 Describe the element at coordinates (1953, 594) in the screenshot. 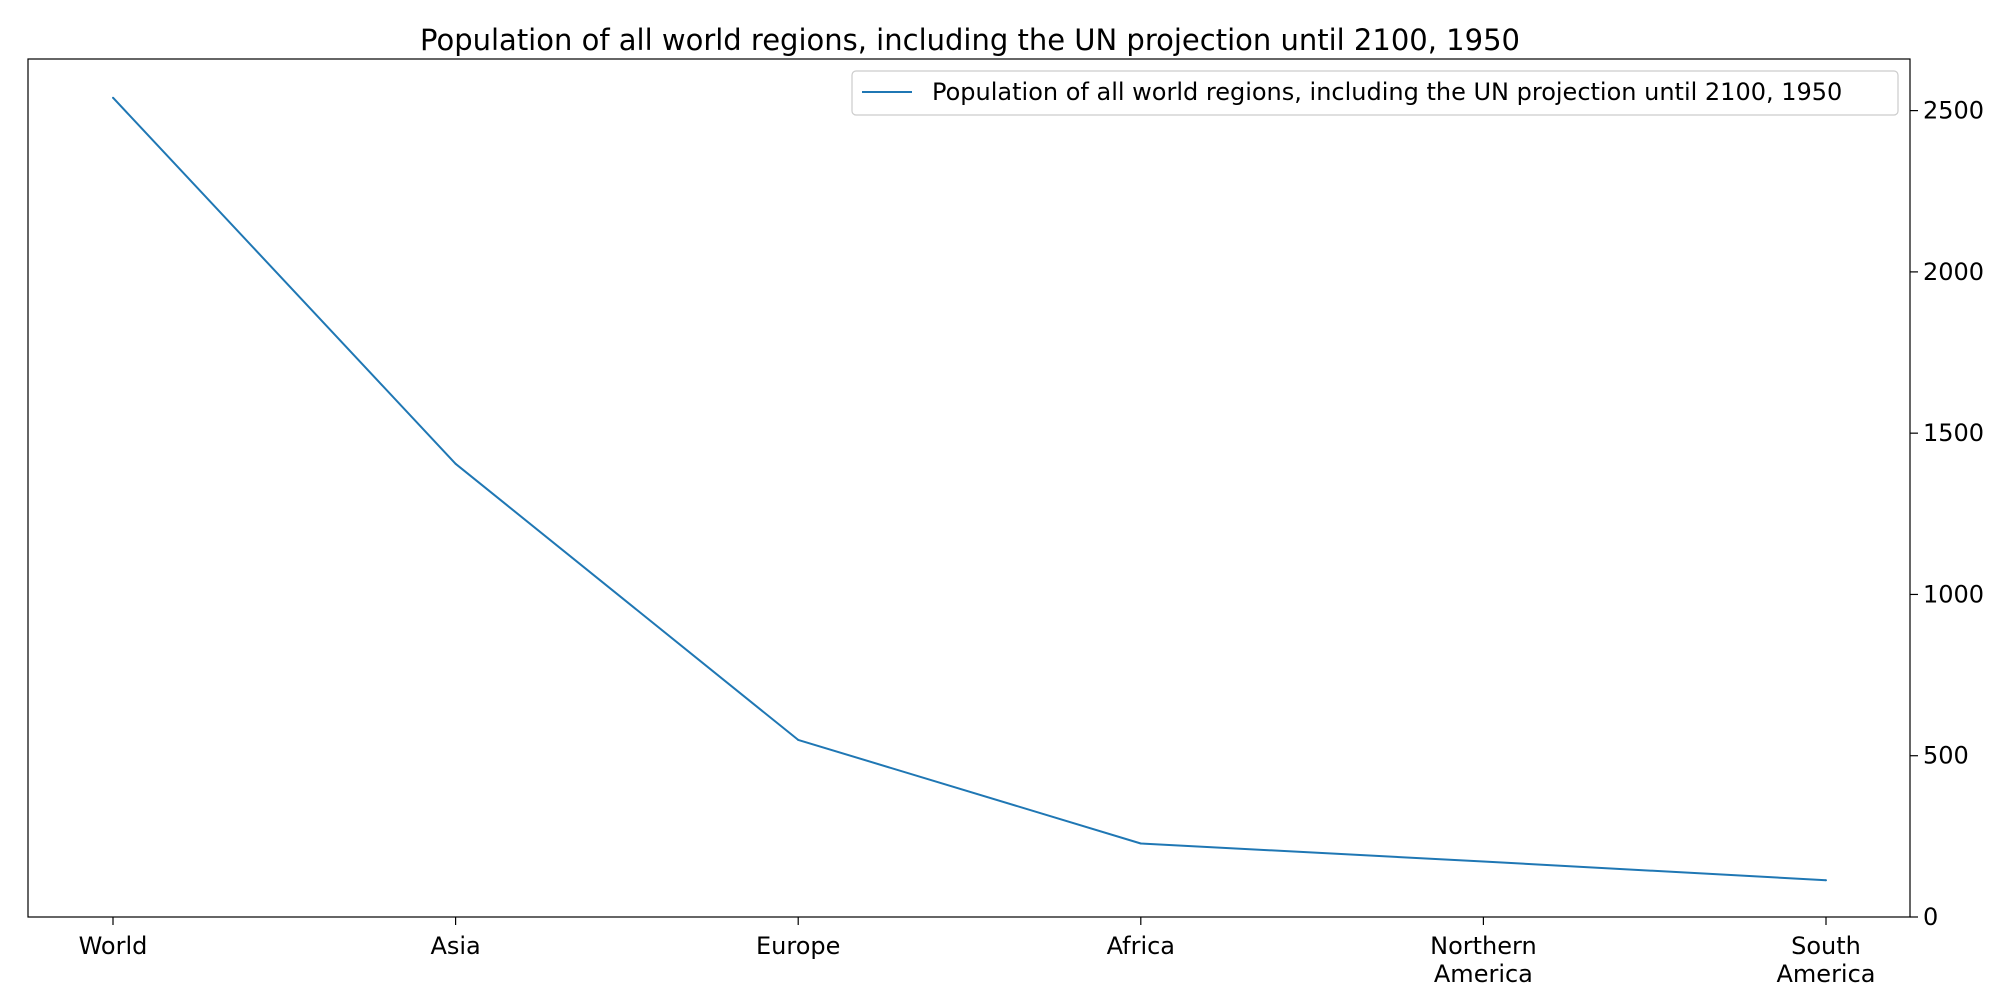

I see `y-tick-label: 1000` at that location.